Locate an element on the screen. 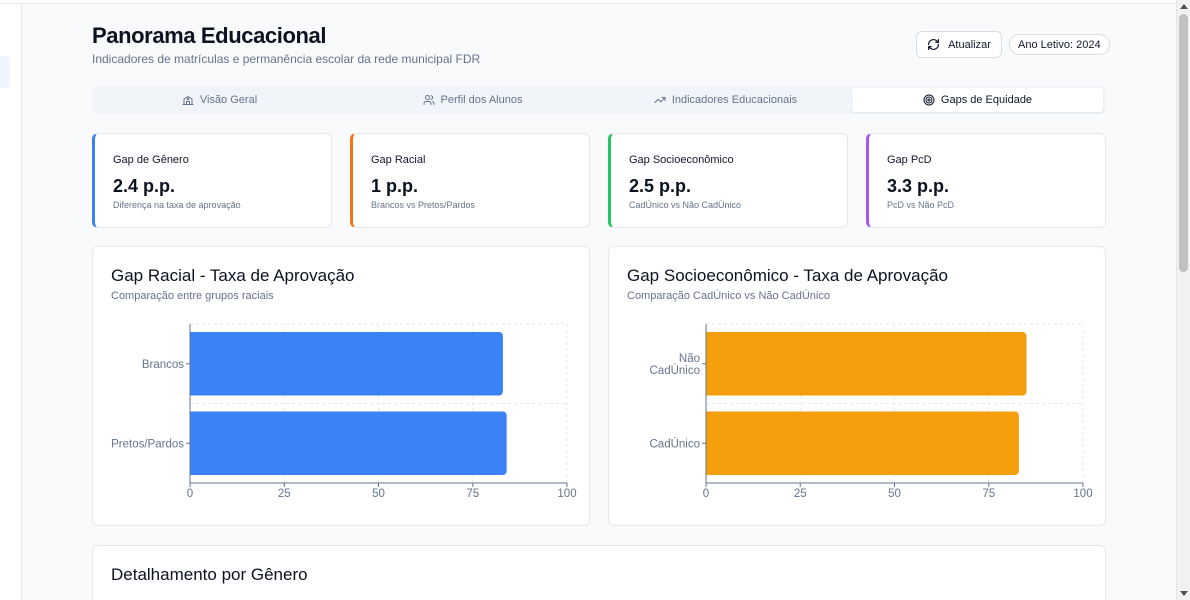 The width and height of the screenshot is (1190, 600). category-tick-label: Pretos/Pardos is located at coordinates (147, 444).